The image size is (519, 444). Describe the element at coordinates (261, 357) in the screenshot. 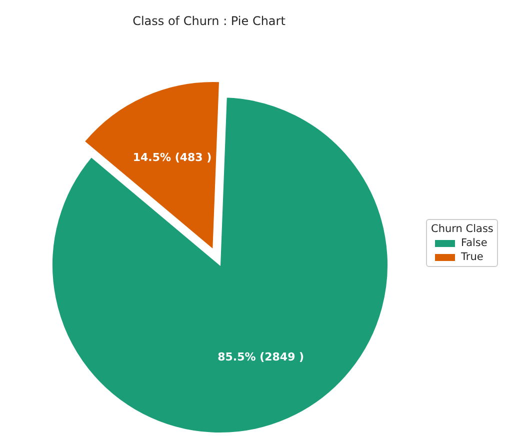

I see `data-label: 85.5% (2849 )` at that location.